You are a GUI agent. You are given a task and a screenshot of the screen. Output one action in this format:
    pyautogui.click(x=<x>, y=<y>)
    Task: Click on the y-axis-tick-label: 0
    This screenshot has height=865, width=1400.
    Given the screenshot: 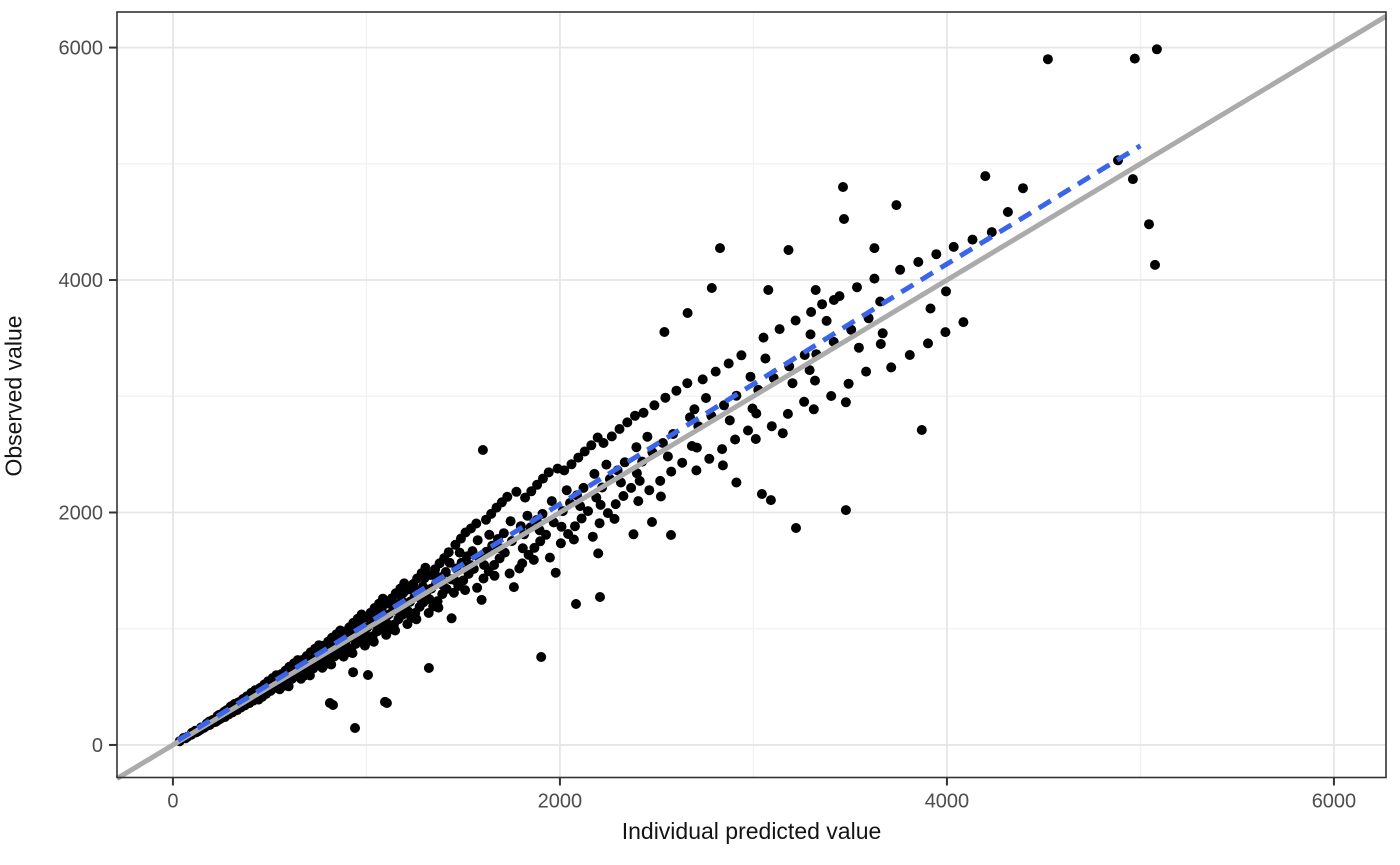 What is the action you would take?
    pyautogui.click(x=97, y=746)
    